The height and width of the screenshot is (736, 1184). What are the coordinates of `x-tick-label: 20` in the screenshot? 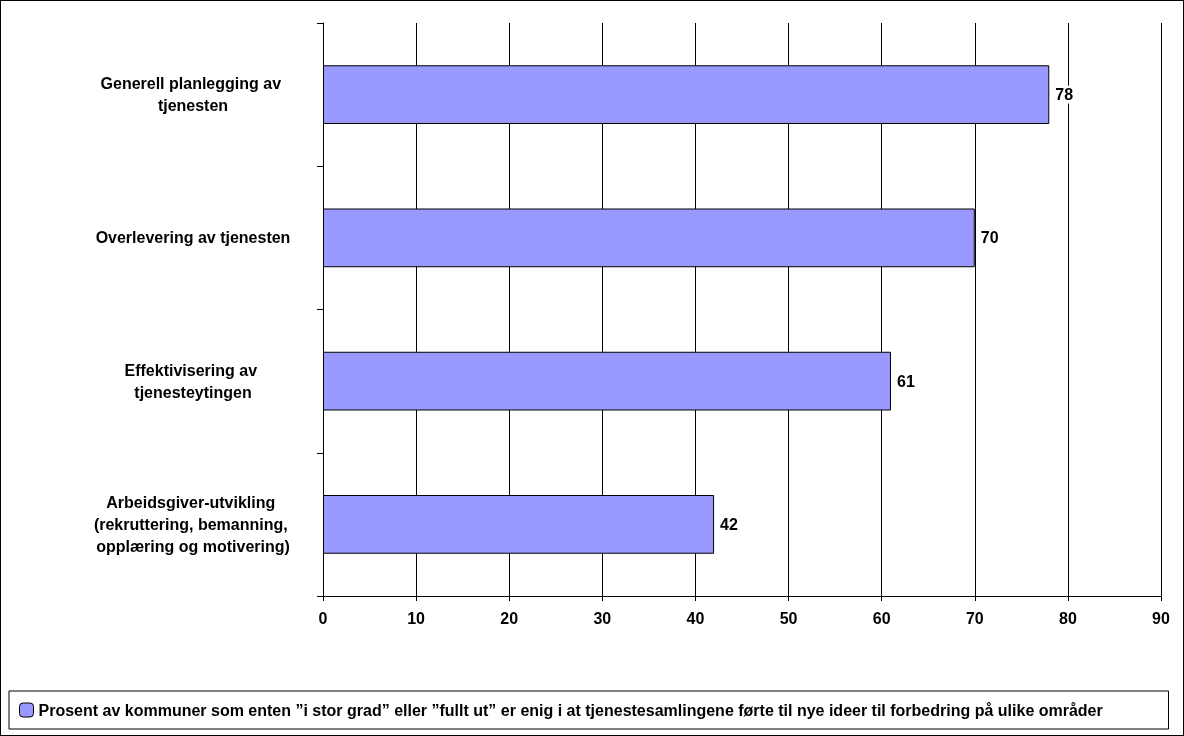 It's located at (509, 618).